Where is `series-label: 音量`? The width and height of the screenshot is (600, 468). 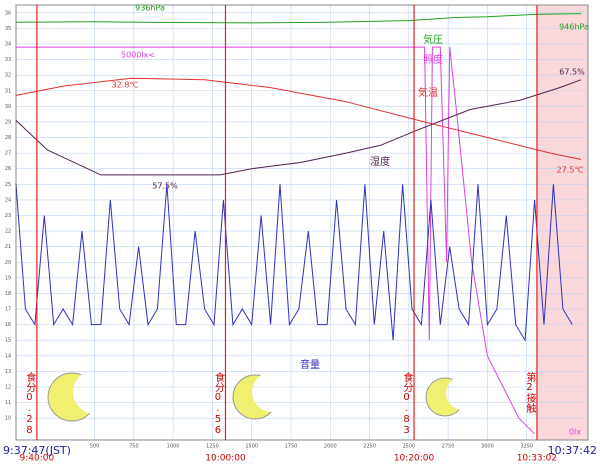
series-label: 音量 is located at coordinates (310, 364).